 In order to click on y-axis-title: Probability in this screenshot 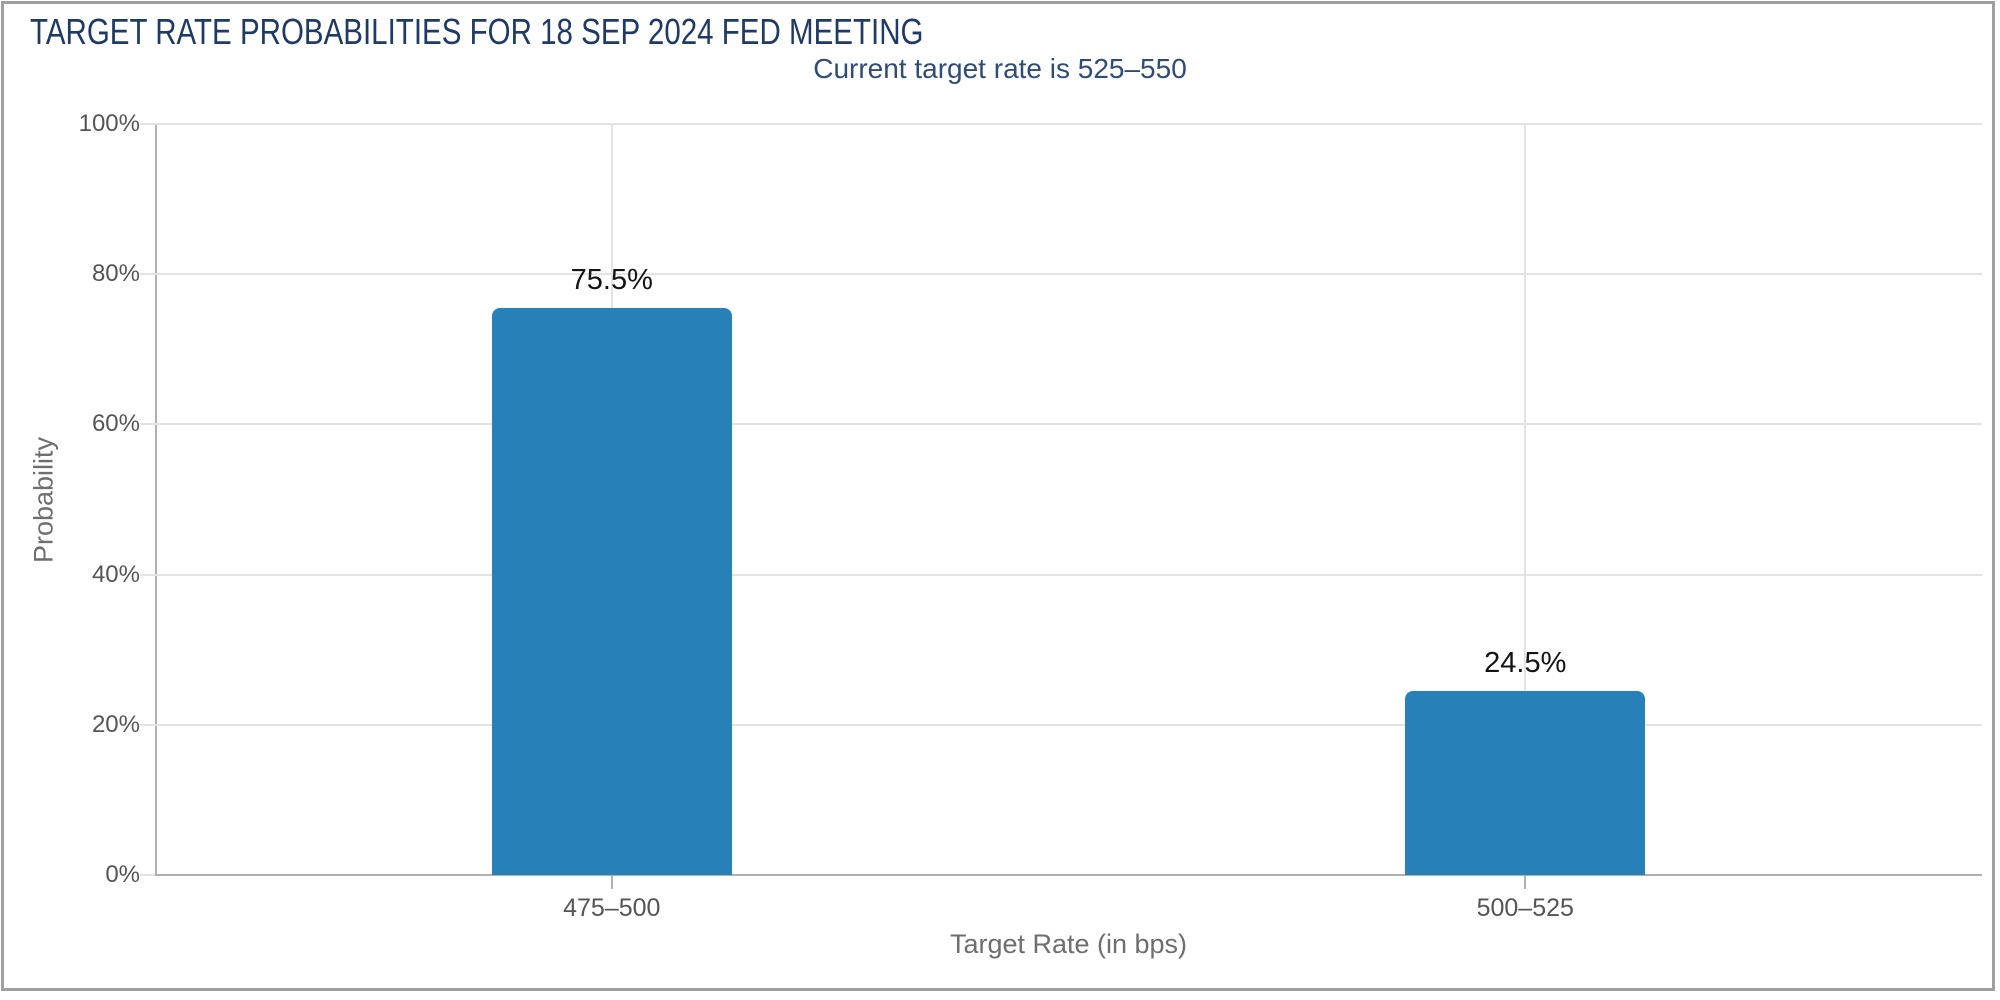, I will do `click(43, 500)`.